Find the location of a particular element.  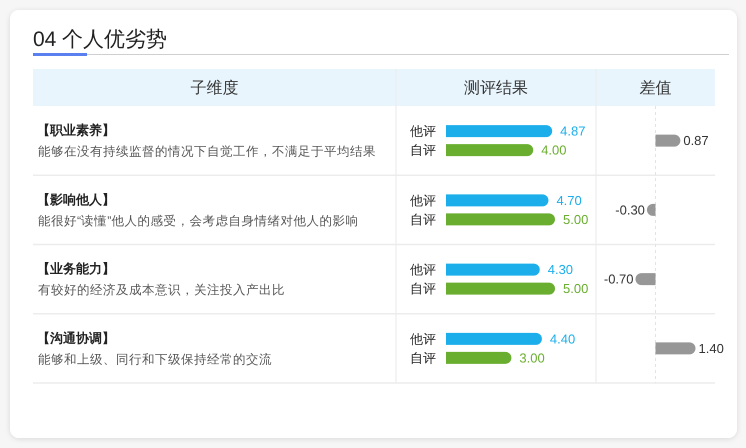

text: 有较好的经济及成本意识，关注投入产出比 is located at coordinates (161, 290).